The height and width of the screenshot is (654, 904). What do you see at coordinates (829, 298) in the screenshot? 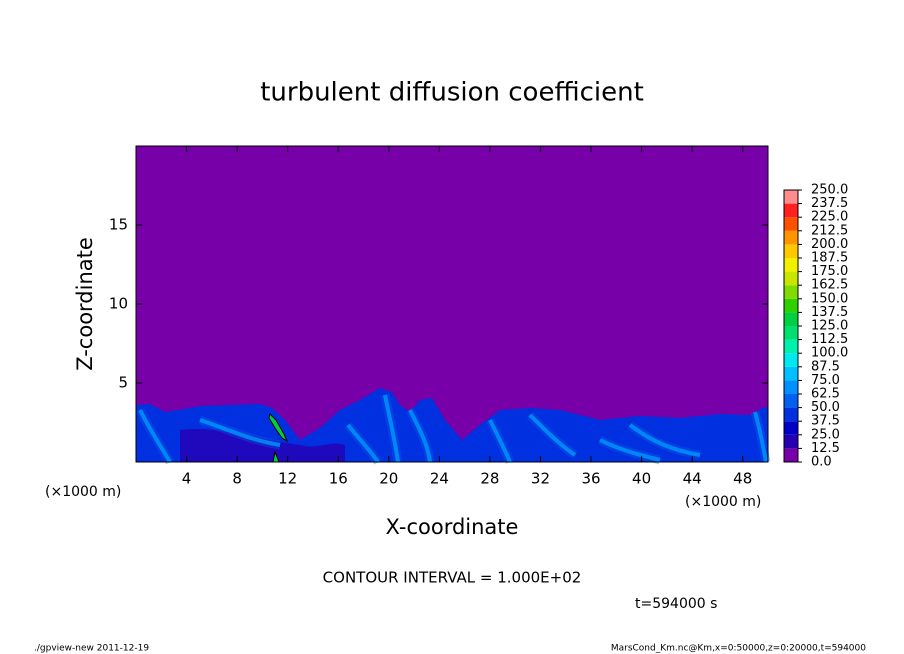
I see `colorbar-label: 150.0` at bounding box center [829, 298].